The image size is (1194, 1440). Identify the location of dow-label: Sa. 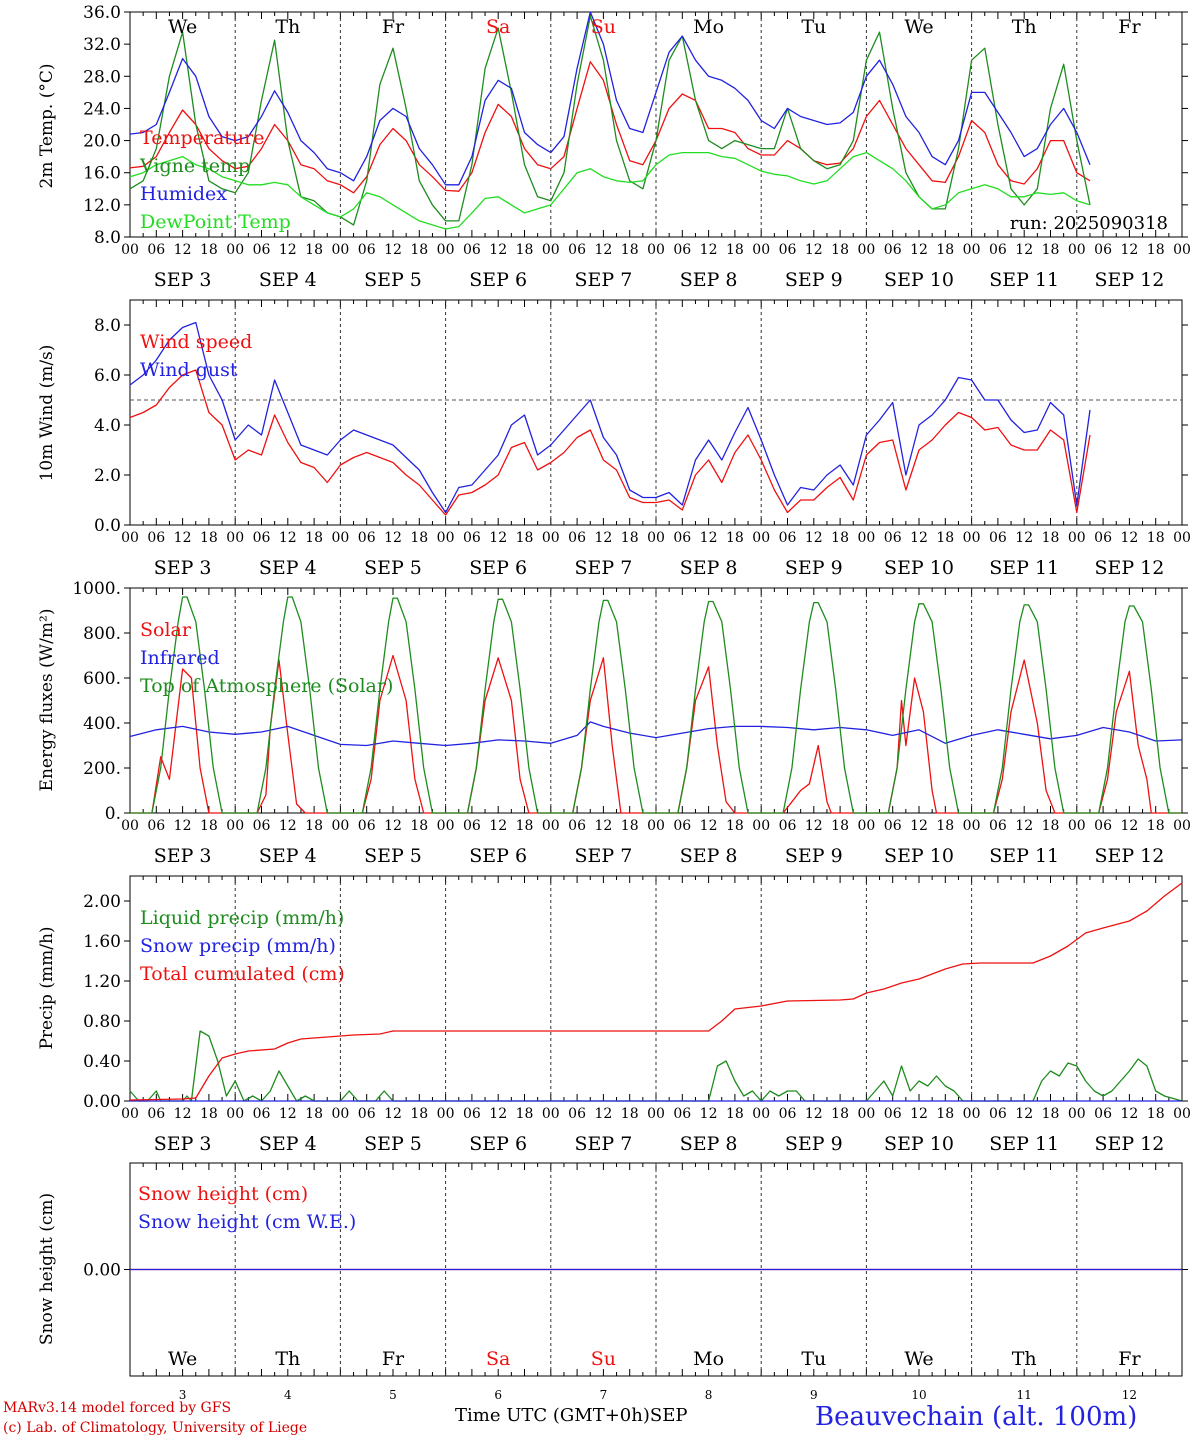
(498, 27).